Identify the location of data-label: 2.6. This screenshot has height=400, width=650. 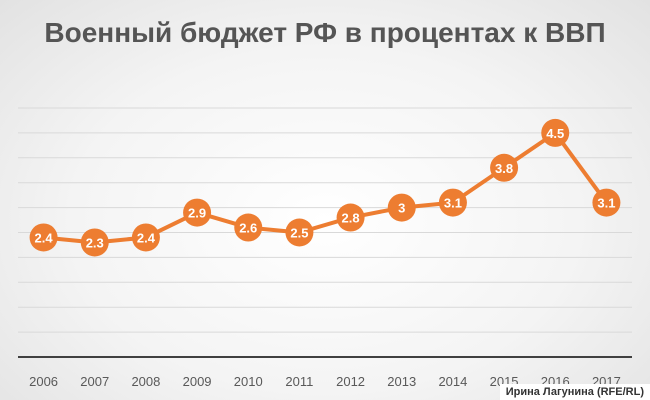
(248, 228).